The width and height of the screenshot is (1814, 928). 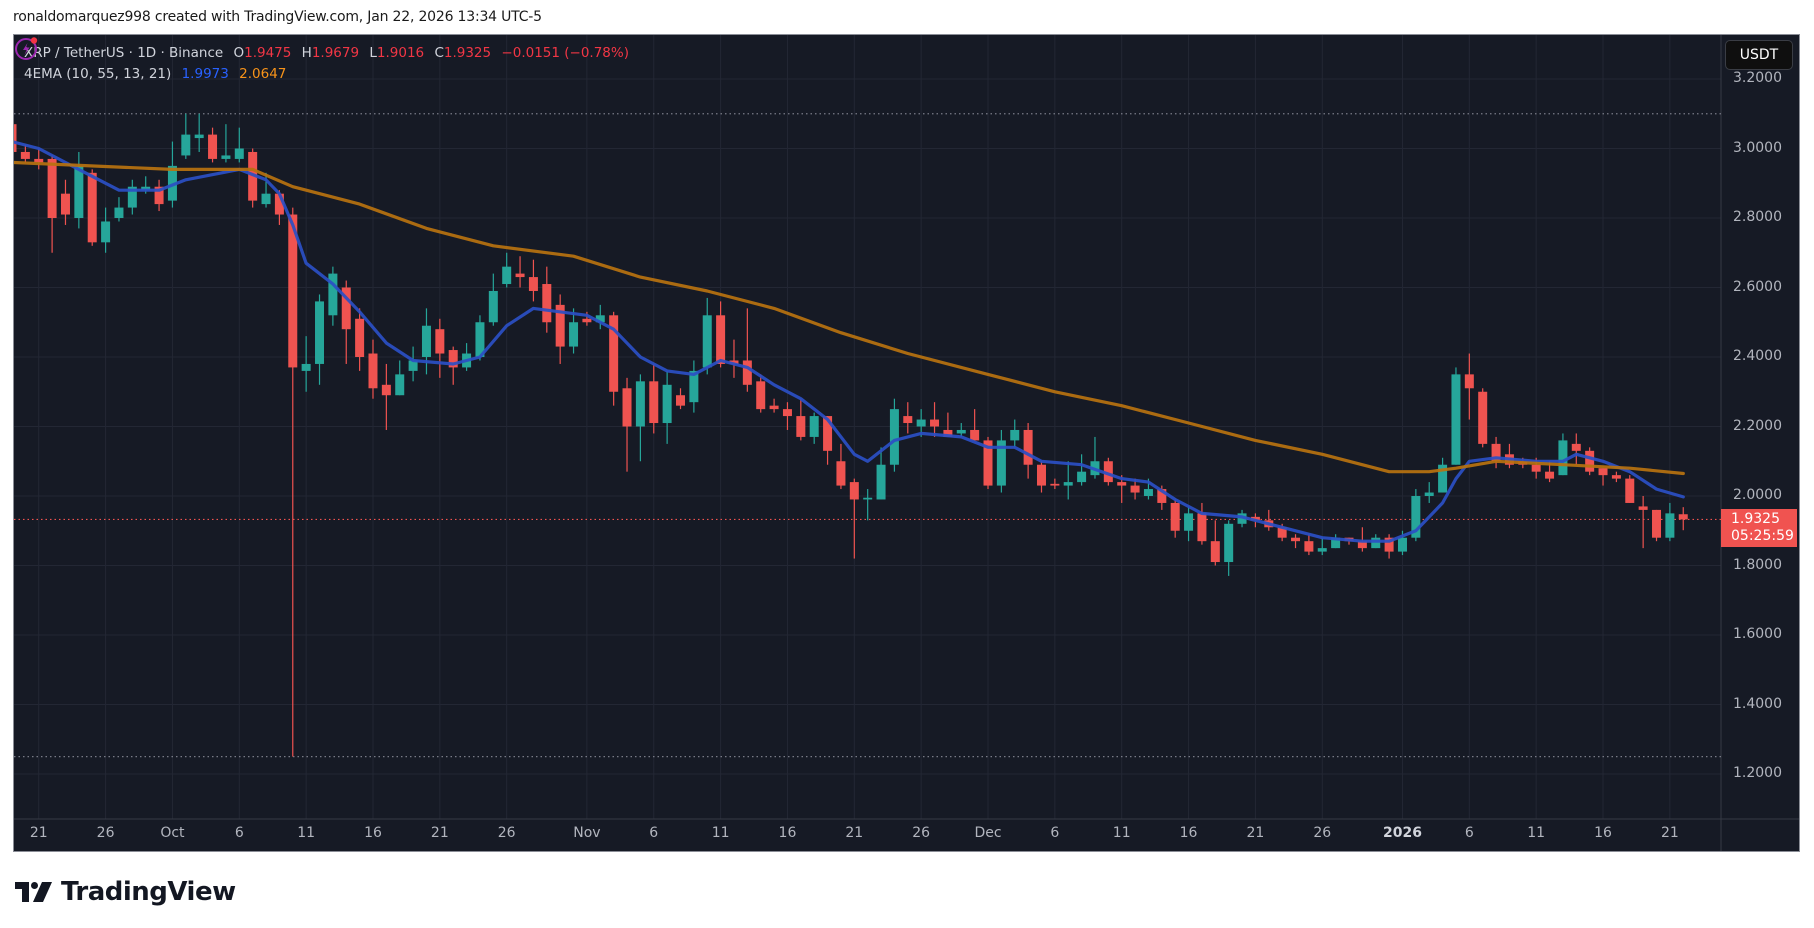 I want to click on ema-slow-value: 2.0647, so click(x=263, y=74).